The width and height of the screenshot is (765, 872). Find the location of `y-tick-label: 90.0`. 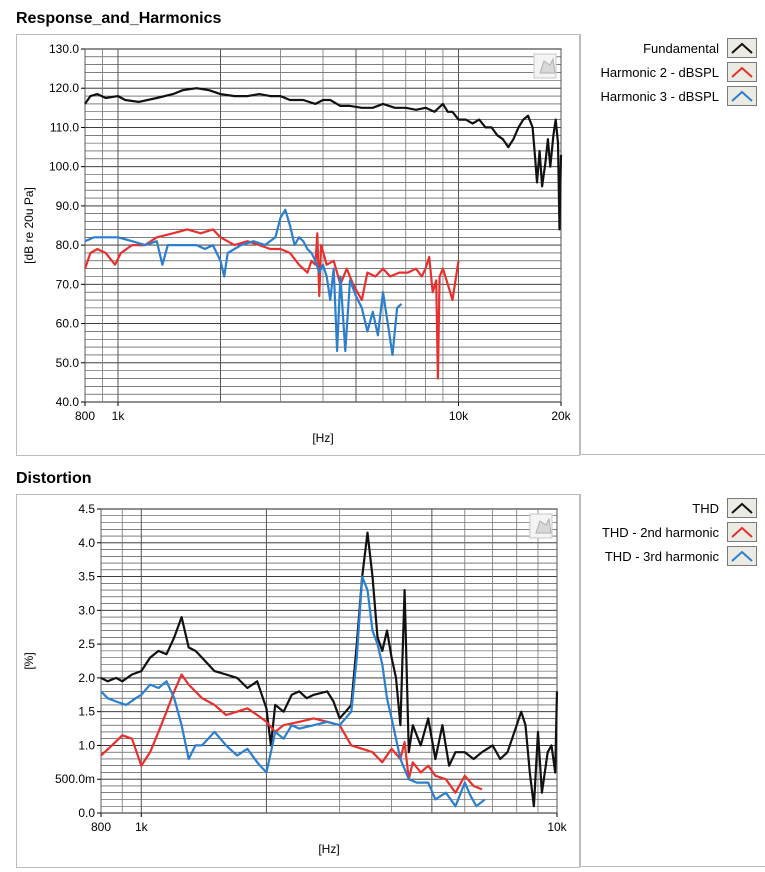

y-tick-label: 90.0 is located at coordinates (68, 206).